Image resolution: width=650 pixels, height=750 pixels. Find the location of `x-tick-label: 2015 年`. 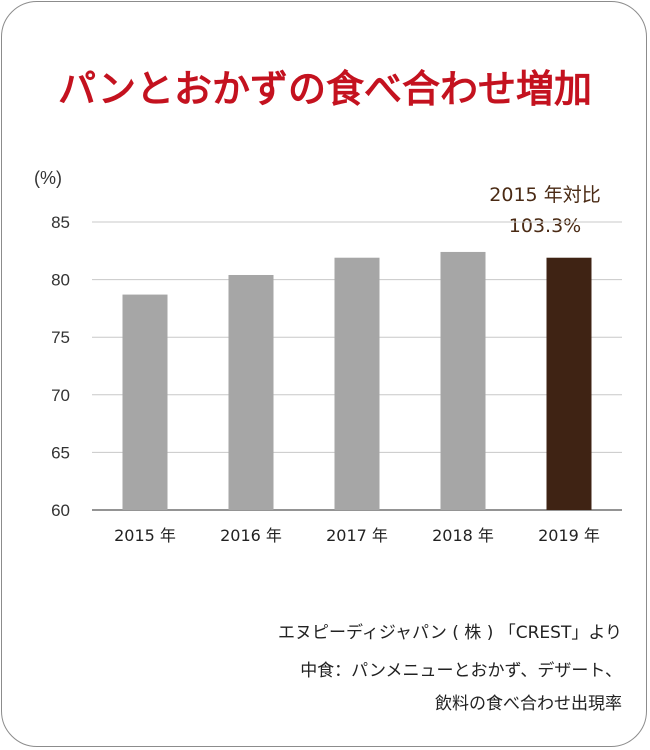

x-tick-label: 2015 年 is located at coordinates (145, 535).